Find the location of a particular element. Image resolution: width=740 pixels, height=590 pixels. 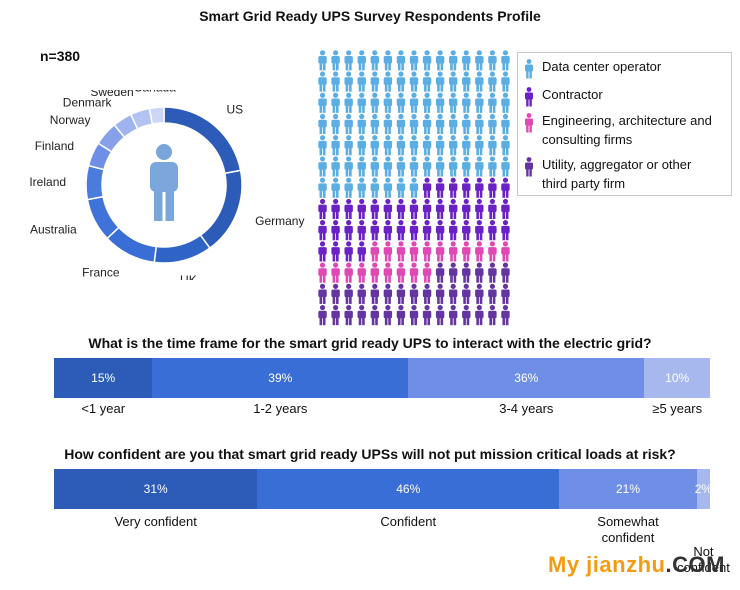

legend-item-contractor: Contractor is located at coordinates (563, 96).